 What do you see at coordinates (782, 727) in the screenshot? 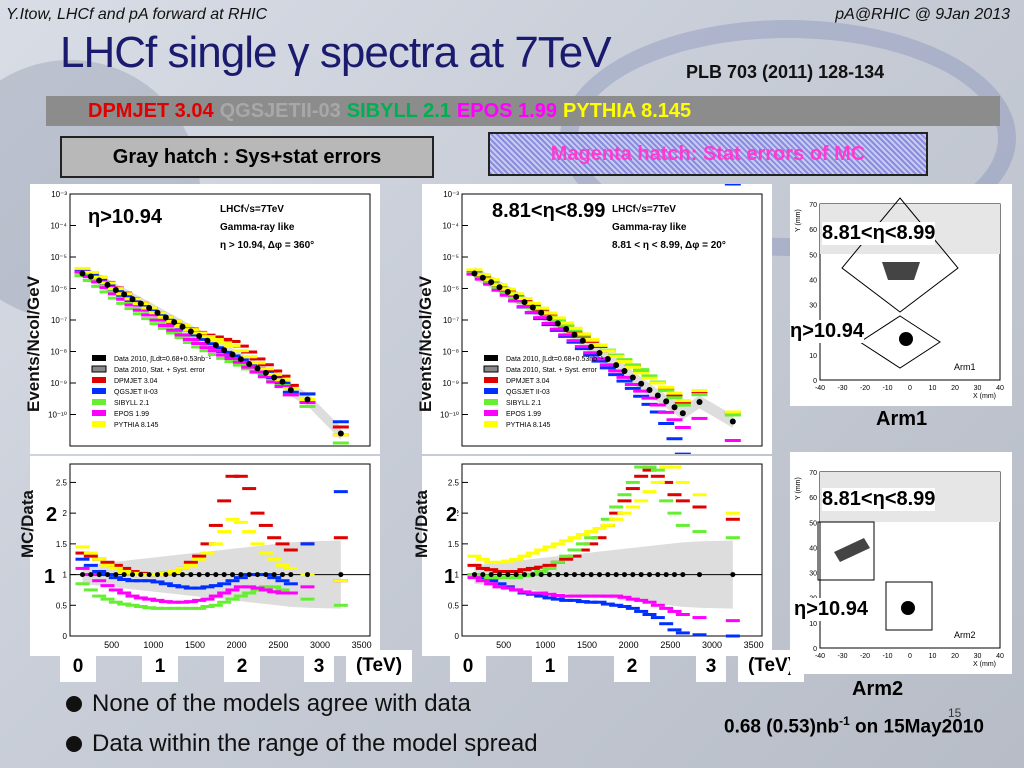
I see `luminosity-value: 0.68 (0.53)nb` at bounding box center [782, 727].